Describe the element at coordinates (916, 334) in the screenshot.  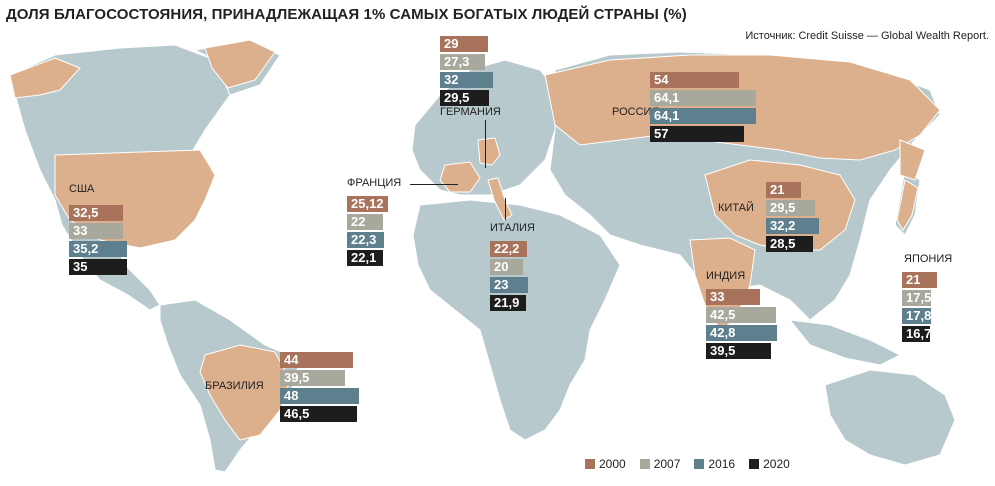
I see `bar-7-3: 16,7` at that location.